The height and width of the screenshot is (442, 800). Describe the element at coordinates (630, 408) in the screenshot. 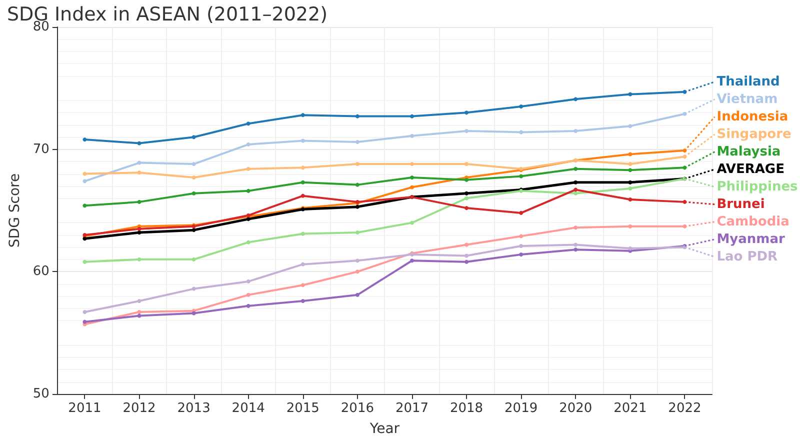

I see `x-tick-label: 2021` at that location.